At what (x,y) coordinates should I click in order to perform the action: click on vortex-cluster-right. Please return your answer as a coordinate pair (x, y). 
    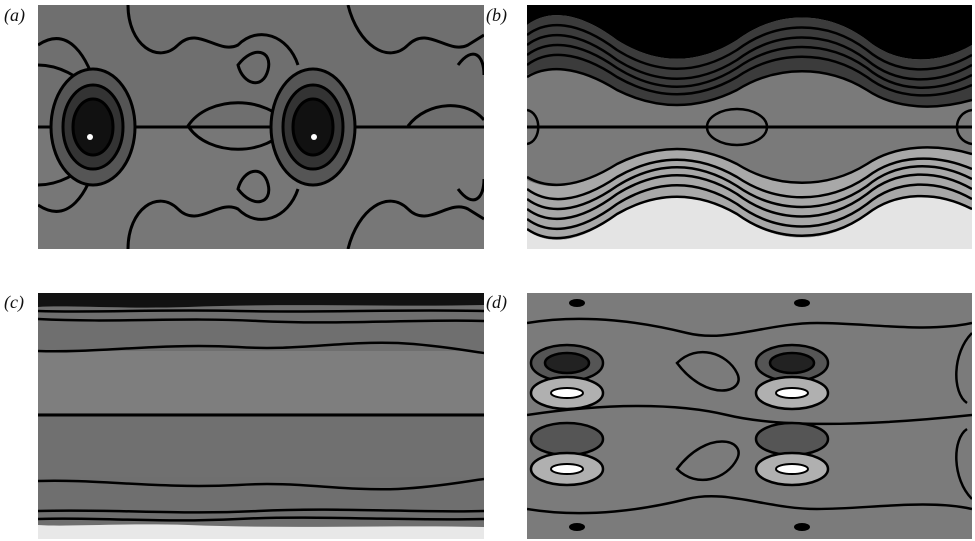
    Looking at the image, I should click on (313, 127).